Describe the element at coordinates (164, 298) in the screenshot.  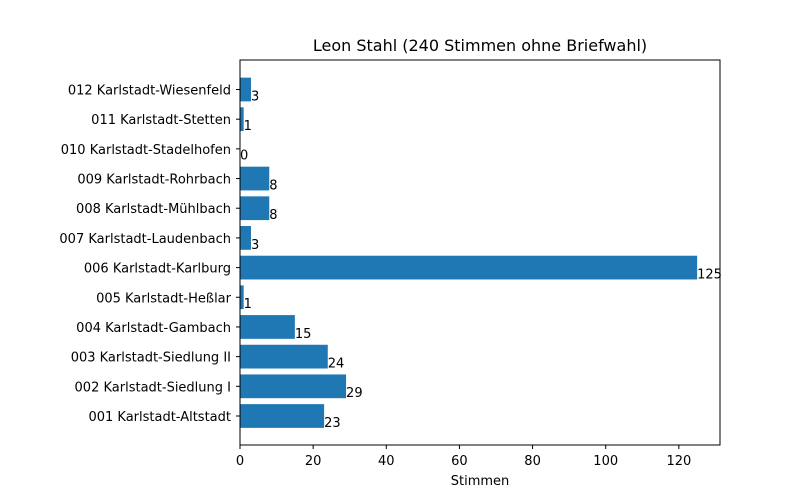
I see `y-tick-label: 005 Karlstadt-Heßlar` at that location.